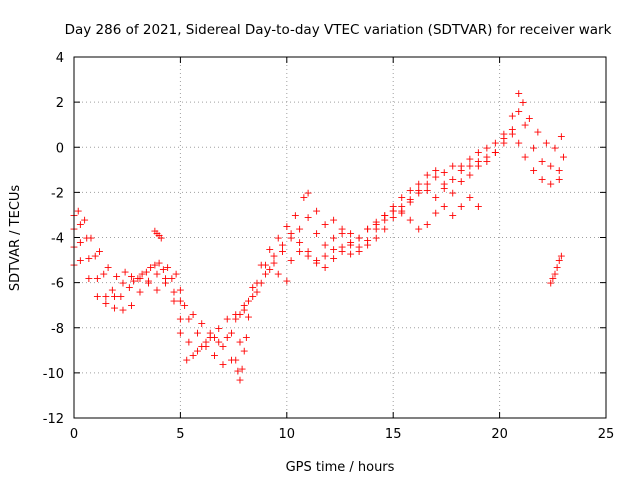 The width and height of the screenshot is (640, 480). I want to click on x-tick-label: 10, so click(287, 434).